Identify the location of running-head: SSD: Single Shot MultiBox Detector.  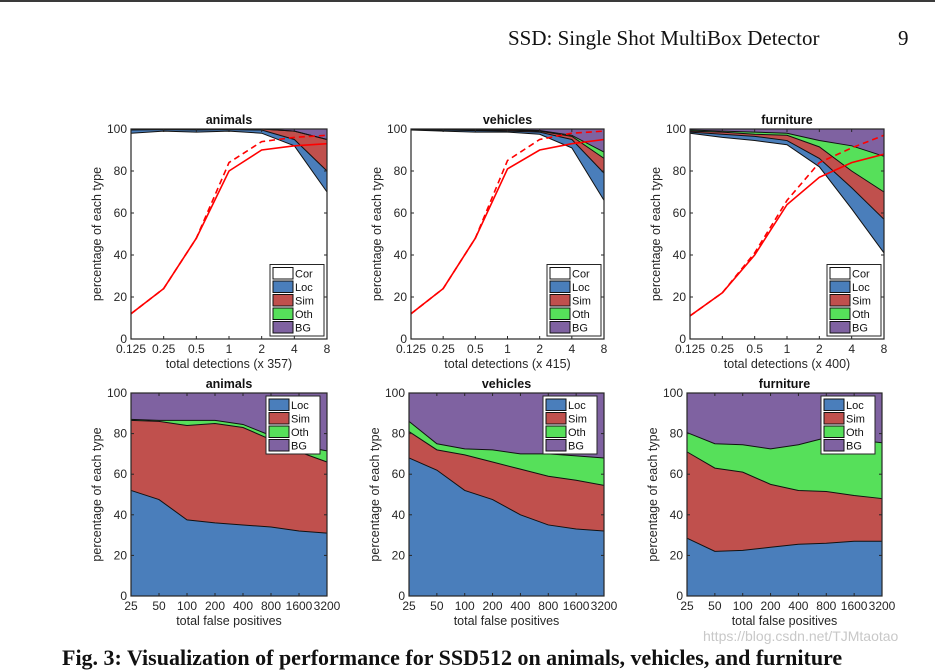
(664, 38).